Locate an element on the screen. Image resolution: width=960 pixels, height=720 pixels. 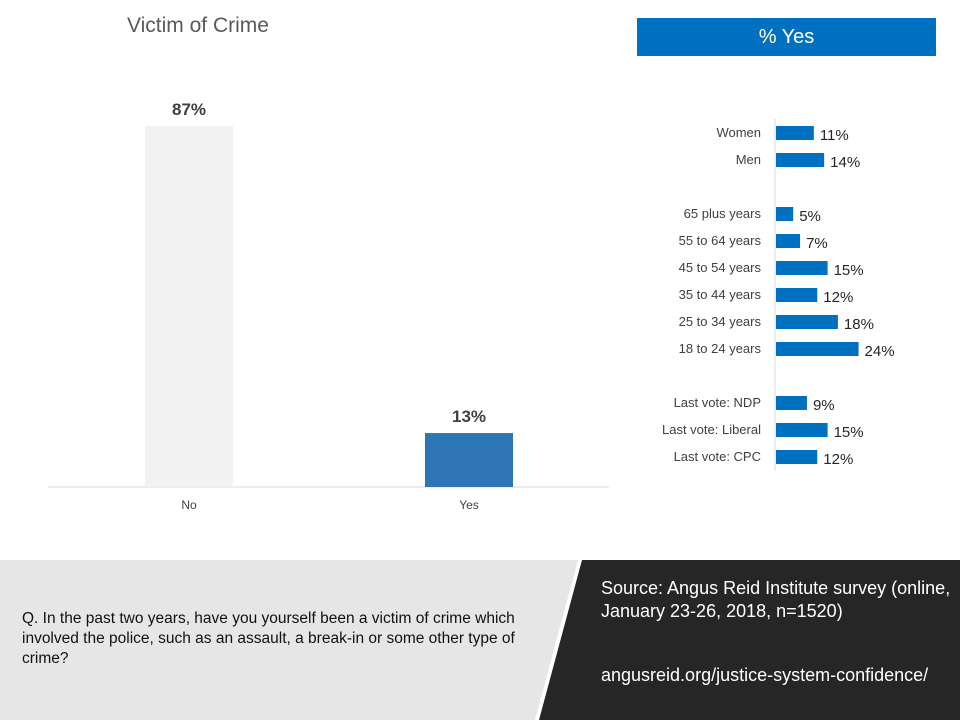
footer-light-panel is located at coordinates (289, 640).